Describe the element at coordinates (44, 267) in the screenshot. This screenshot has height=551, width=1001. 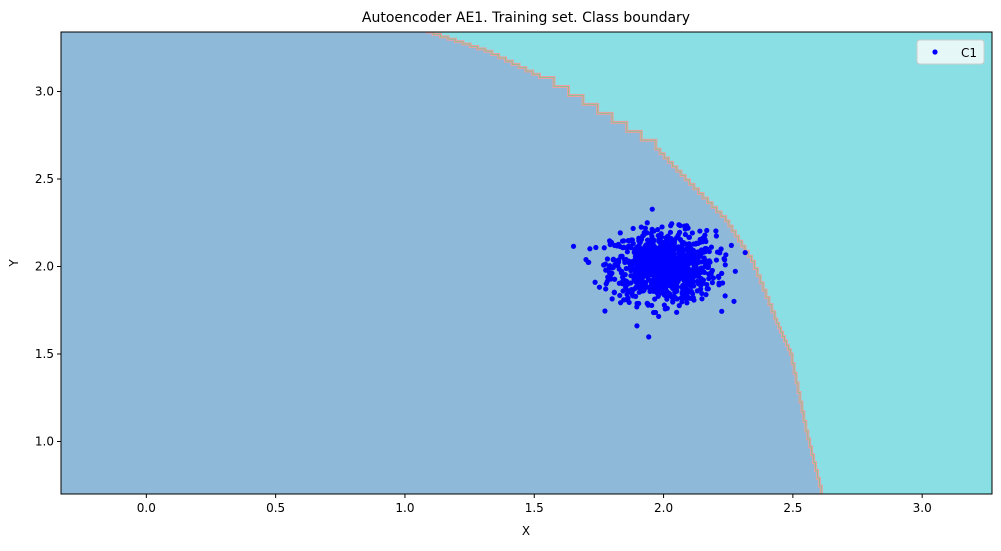
I see `y-tick-label: 2.0` at that location.